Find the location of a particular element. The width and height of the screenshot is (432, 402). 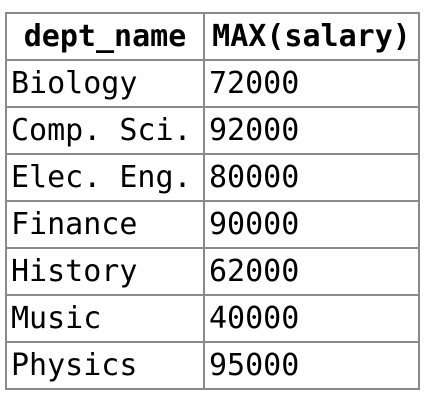

dept-name-cell: History is located at coordinates (105, 271).